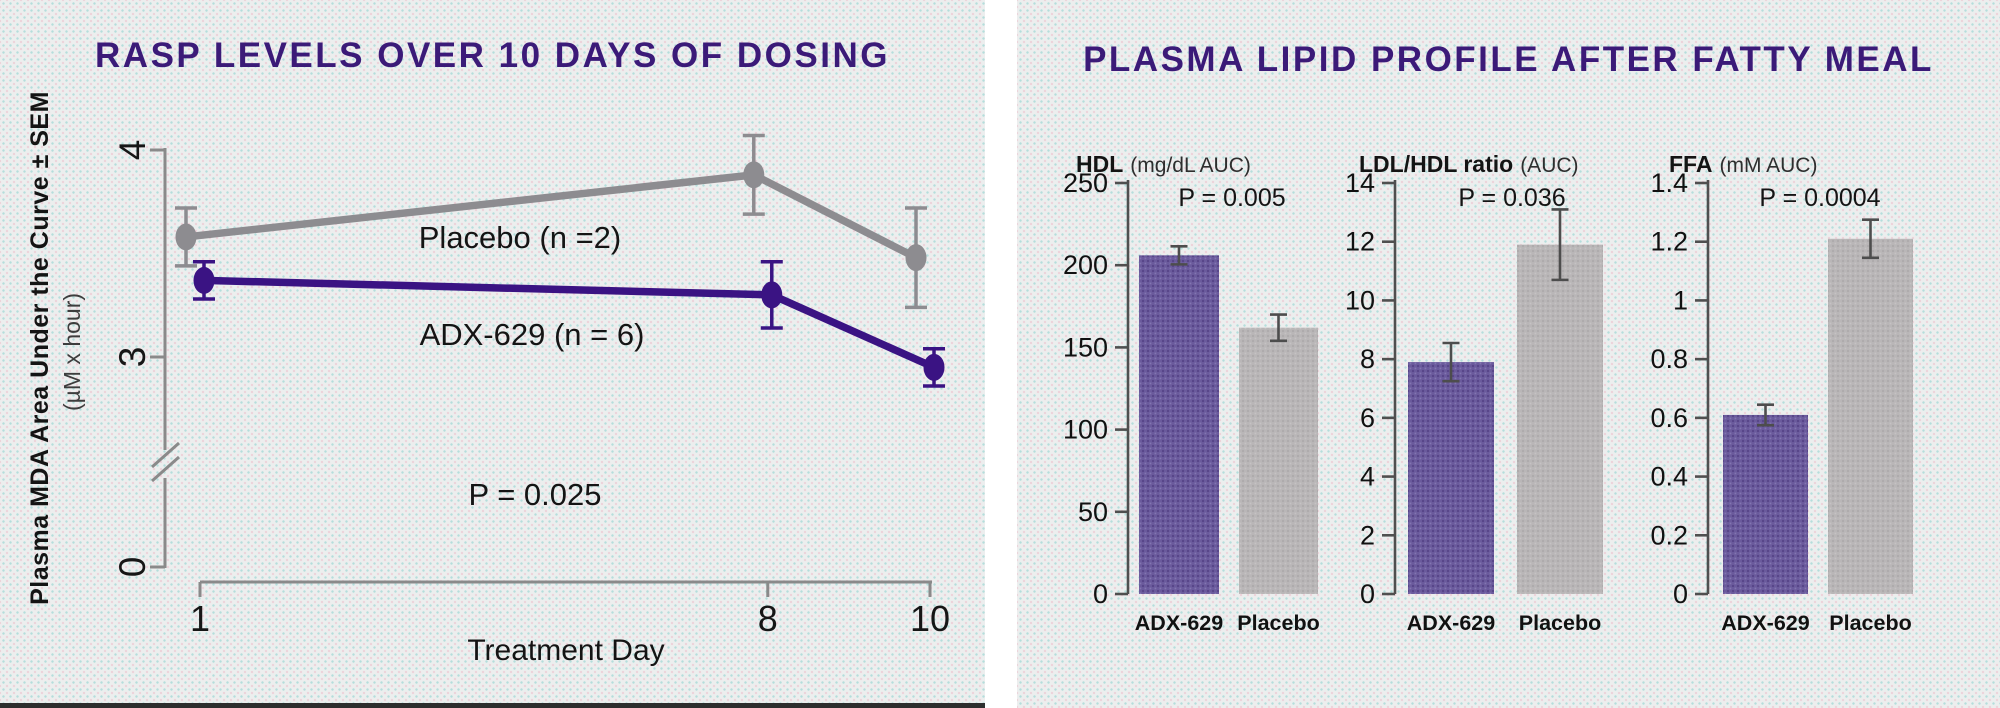  Describe the element at coordinates (570, 609) in the screenshot. I see `x-axis: 1 8 10` at that location.